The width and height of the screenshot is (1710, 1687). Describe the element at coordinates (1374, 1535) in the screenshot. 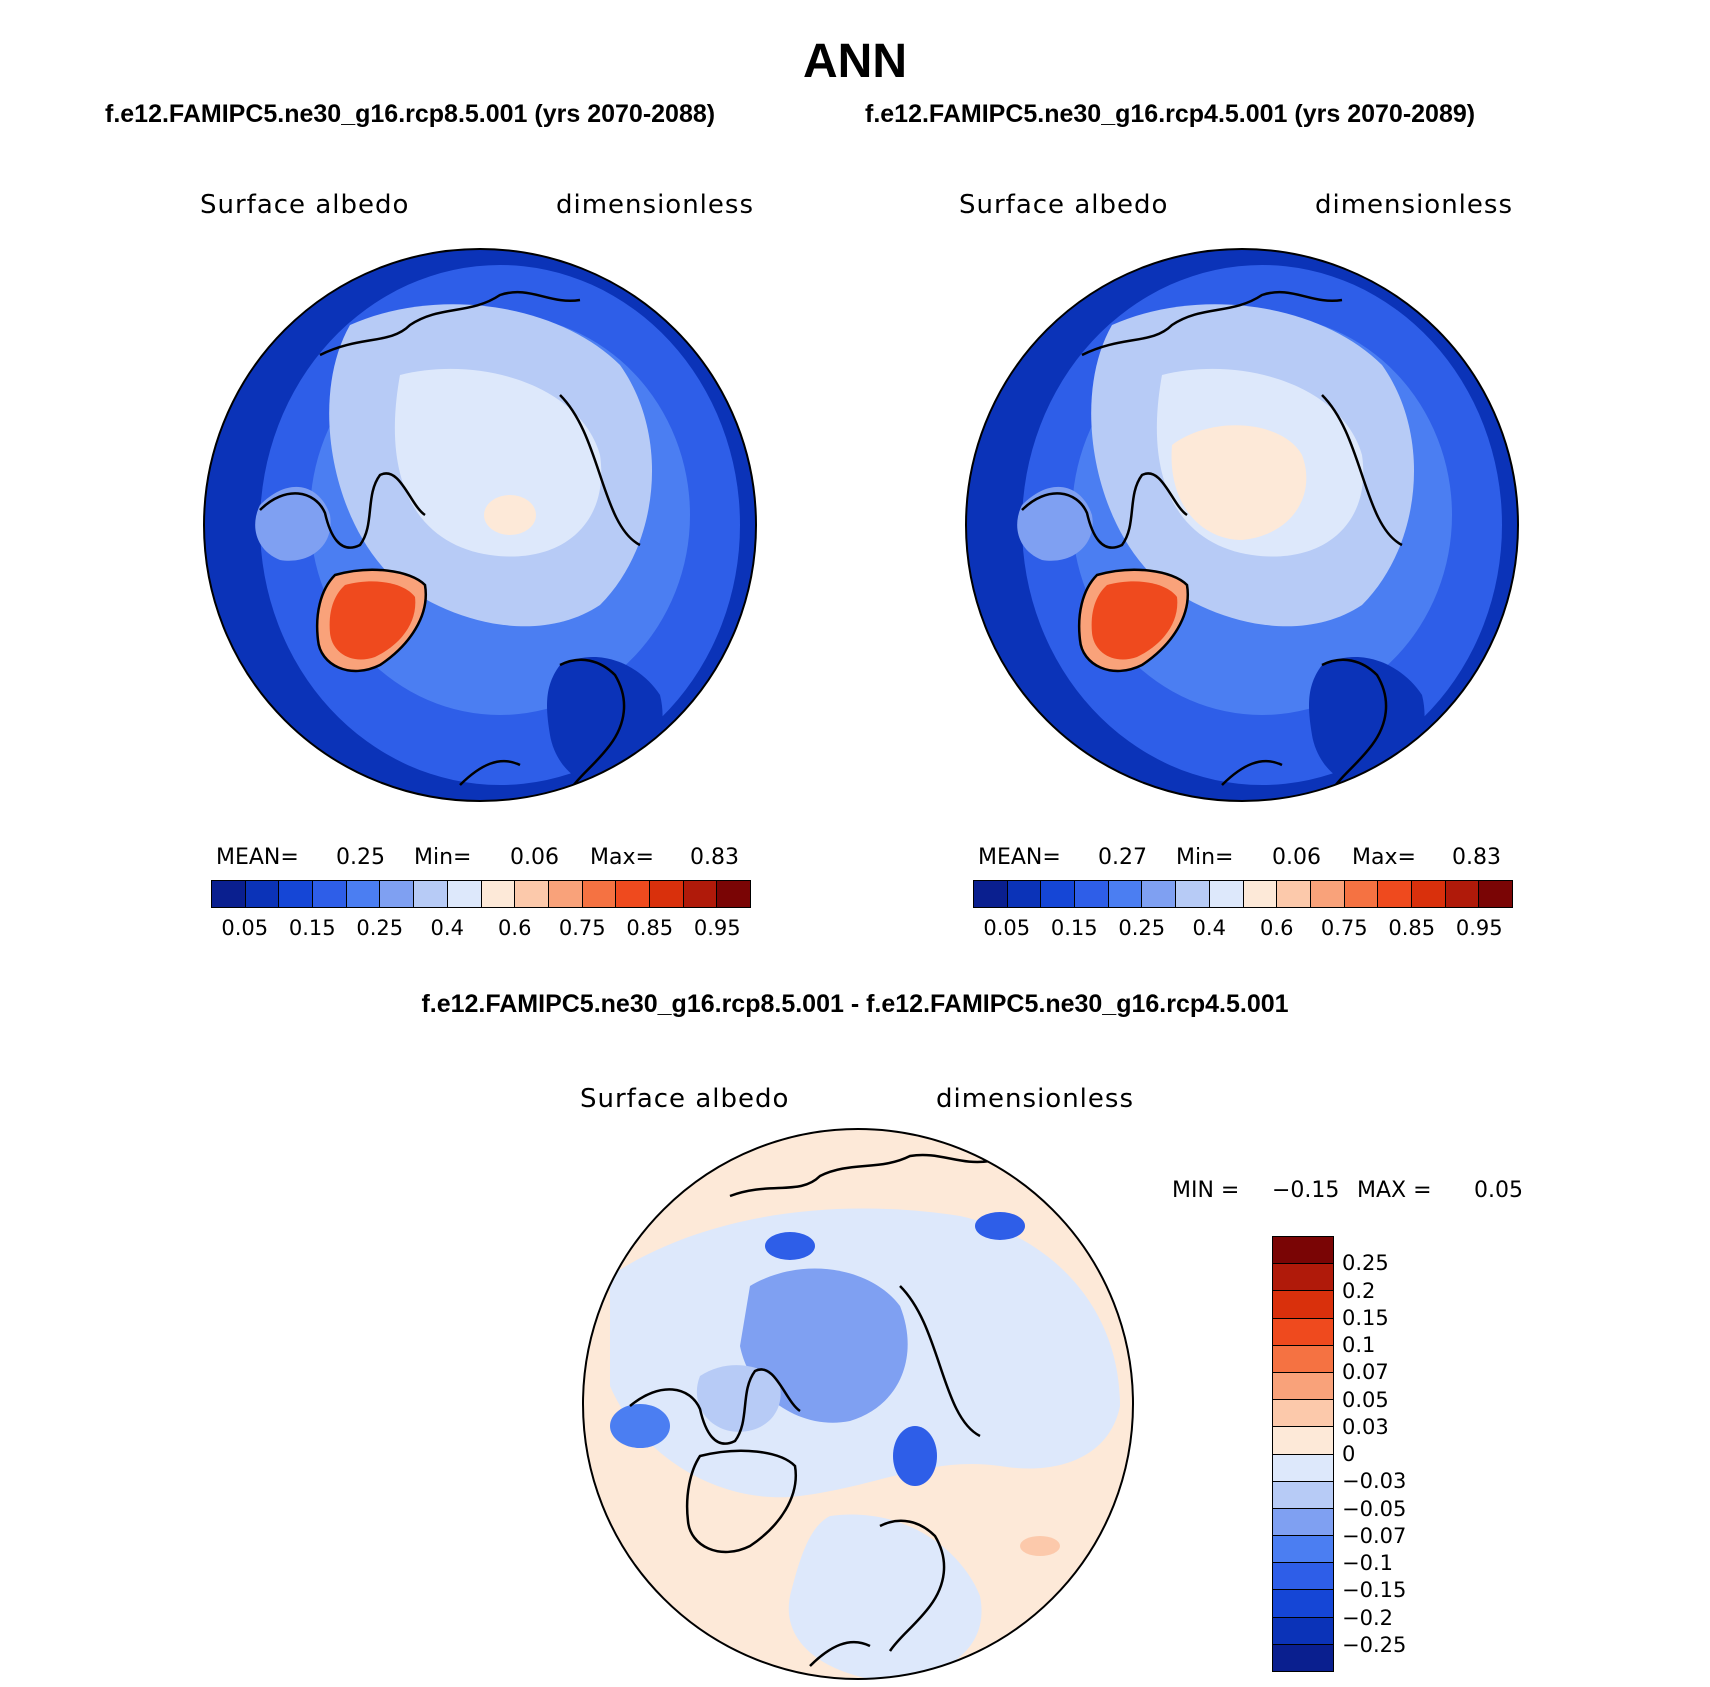

I see `colorbar-tick-label: −0.07` at that location.